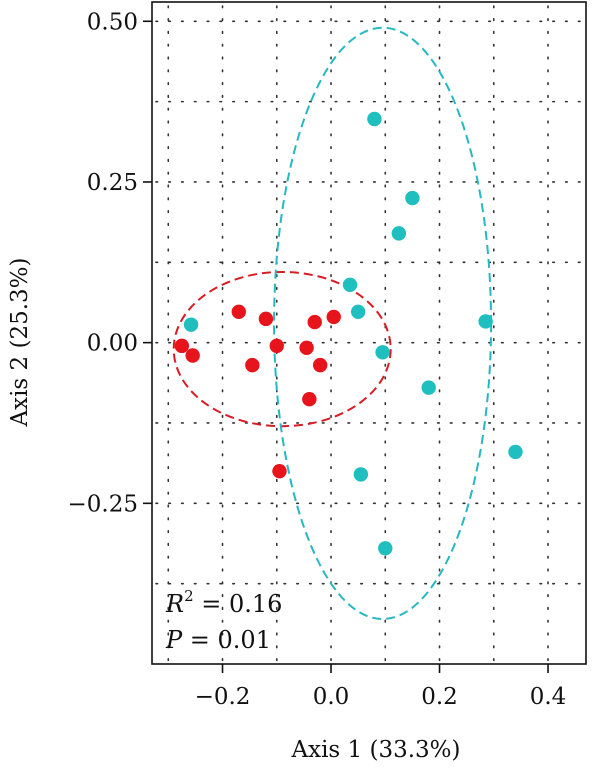 The height and width of the screenshot is (768, 600). I want to click on x-tick-label: 0.4, so click(548, 697).